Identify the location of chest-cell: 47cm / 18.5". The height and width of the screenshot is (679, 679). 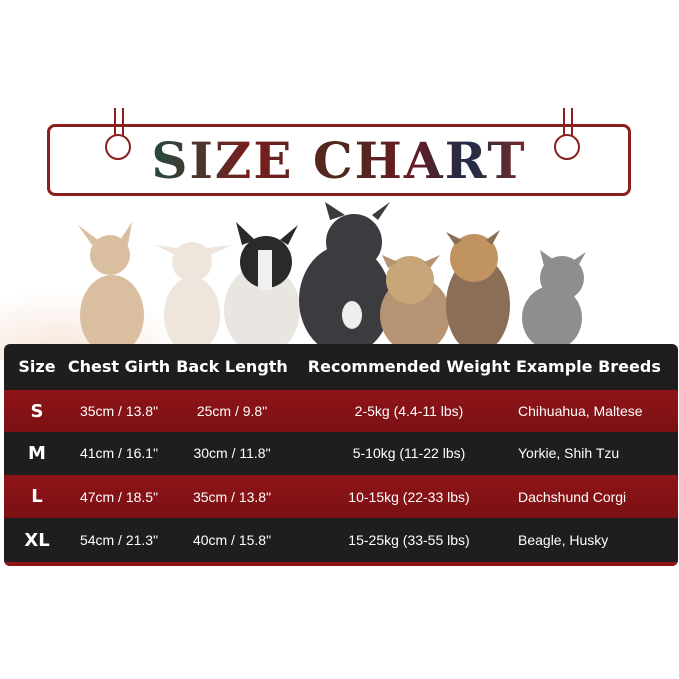
(119, 496).